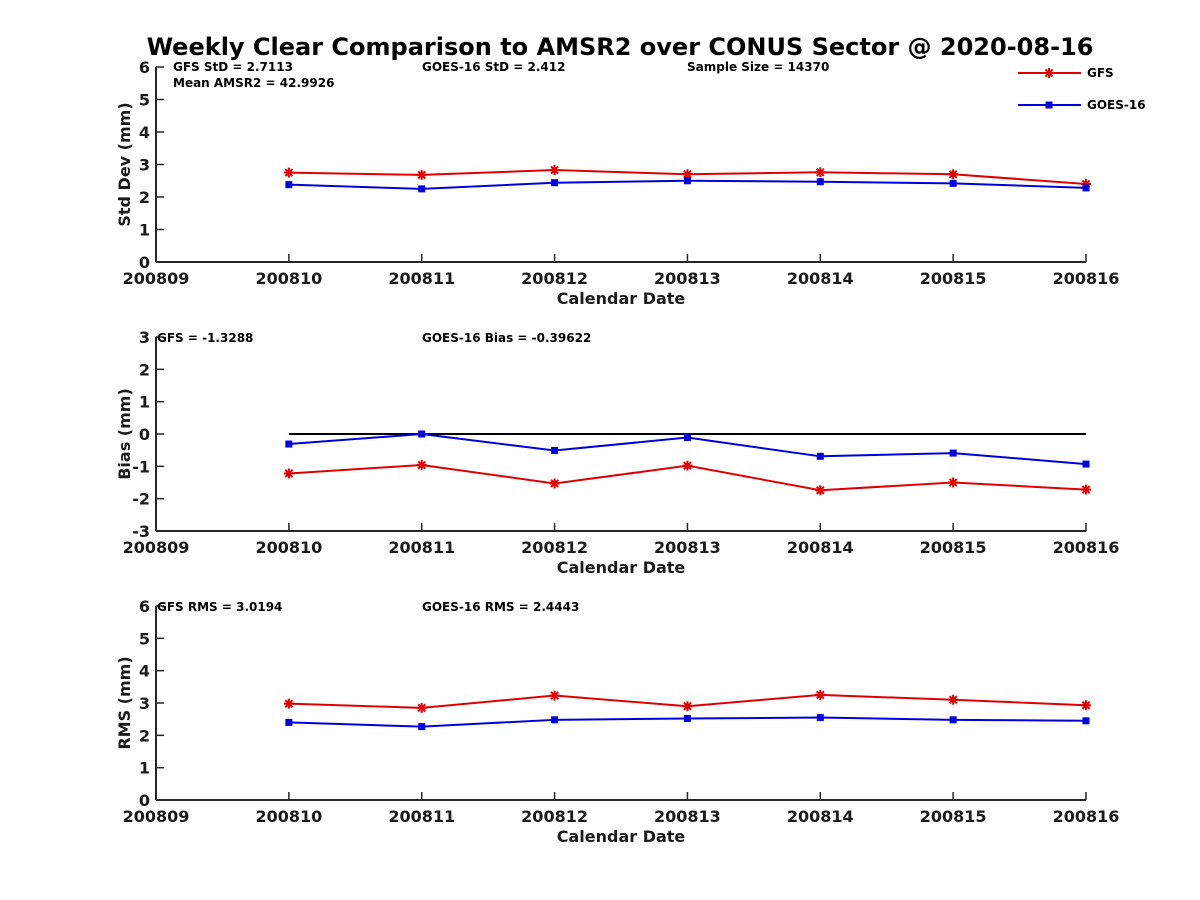 The width and height of the screenshot is (1200, 900). I want to click on stat-annotation: Mean AMSR2 = 42.9926, so click(253, 83).